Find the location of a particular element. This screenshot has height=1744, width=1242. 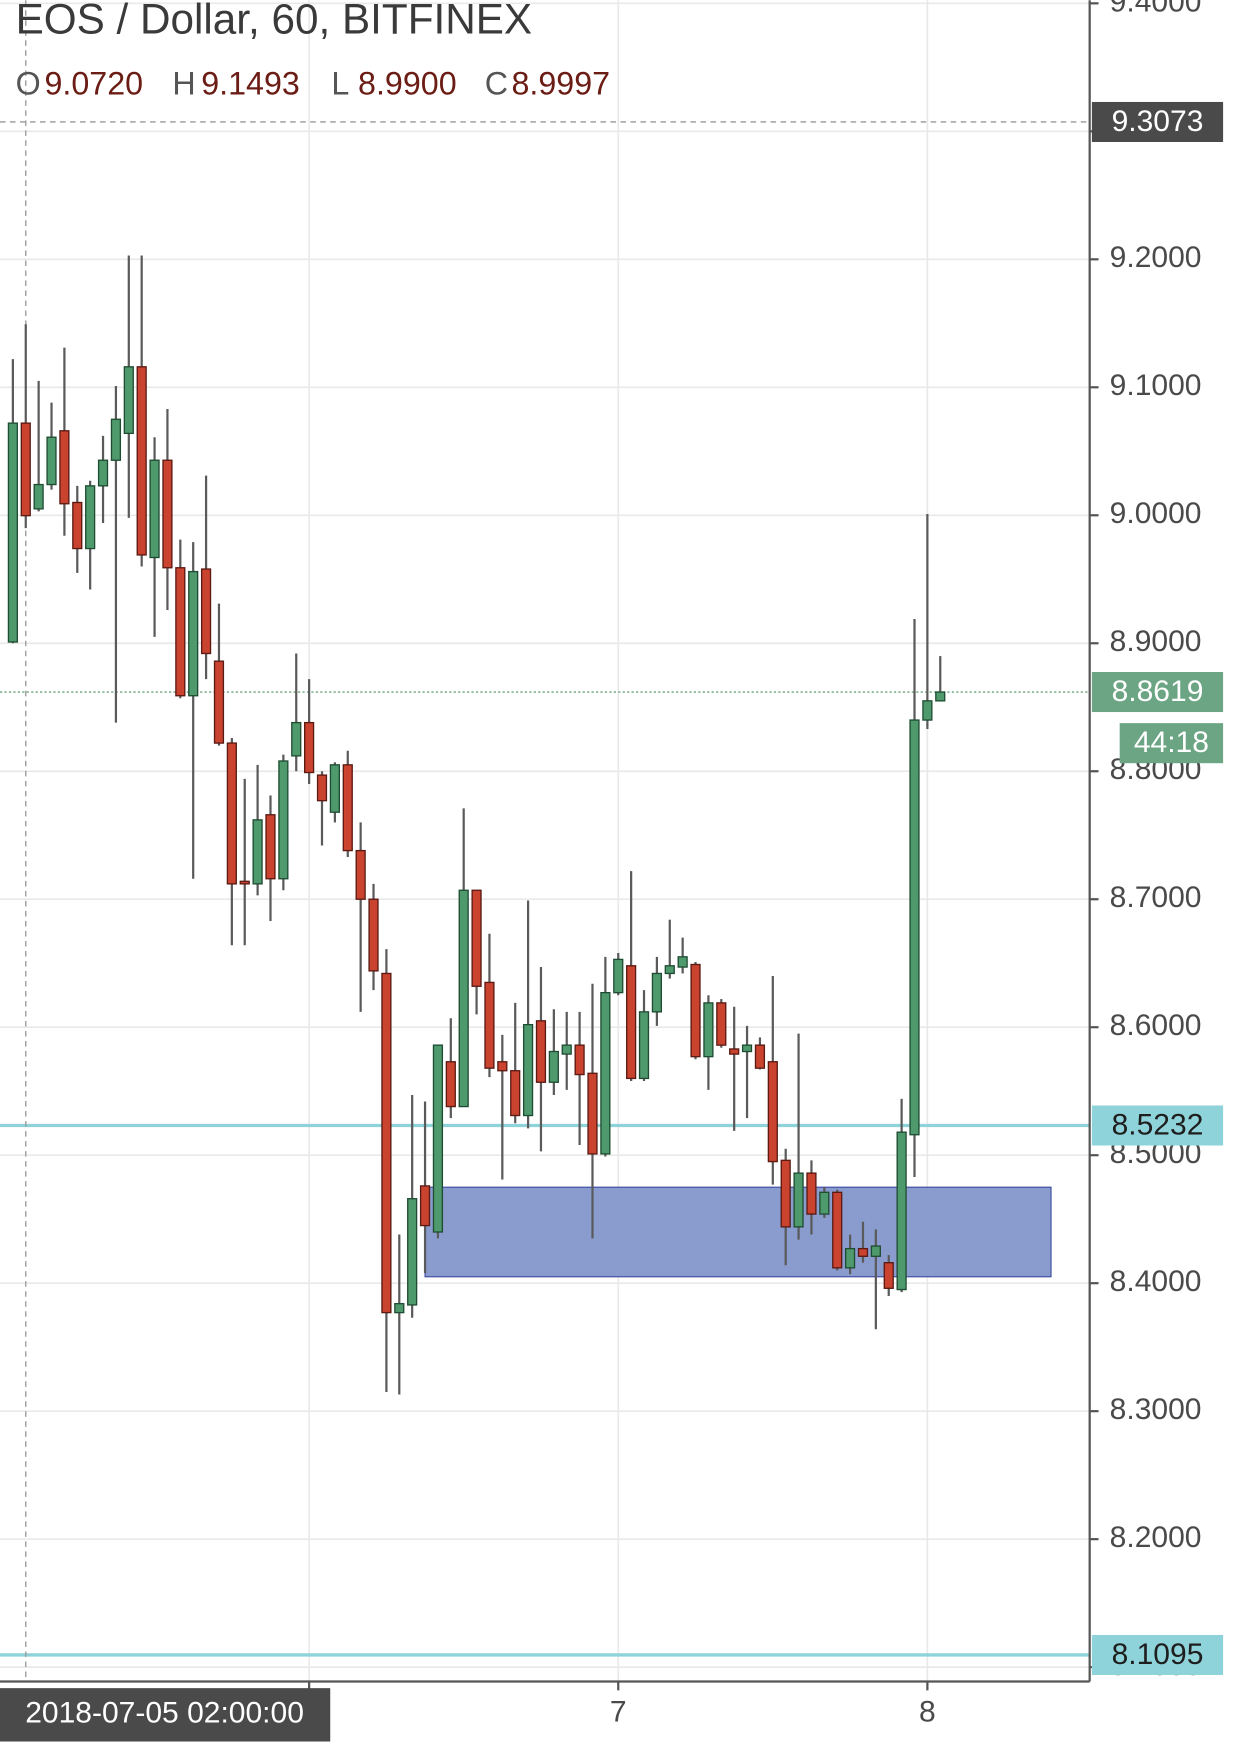

crosshair-time-label: 2018-07-05 02:00:00 is located at coordinates (164, 1713).